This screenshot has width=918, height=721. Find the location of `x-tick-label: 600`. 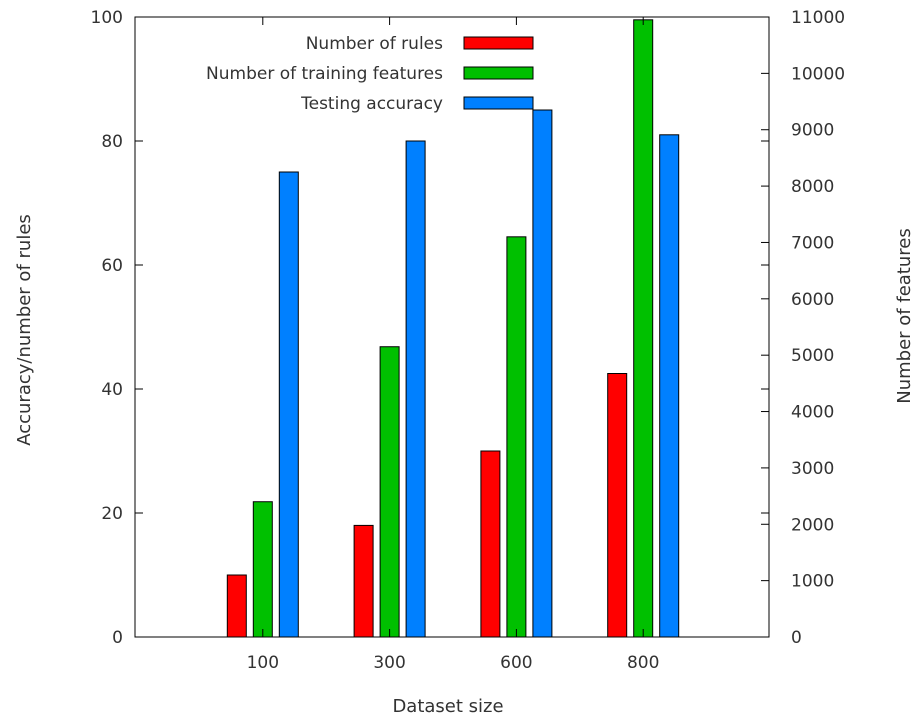

x-tick-label: 600 is located at coordinates (516, 663).